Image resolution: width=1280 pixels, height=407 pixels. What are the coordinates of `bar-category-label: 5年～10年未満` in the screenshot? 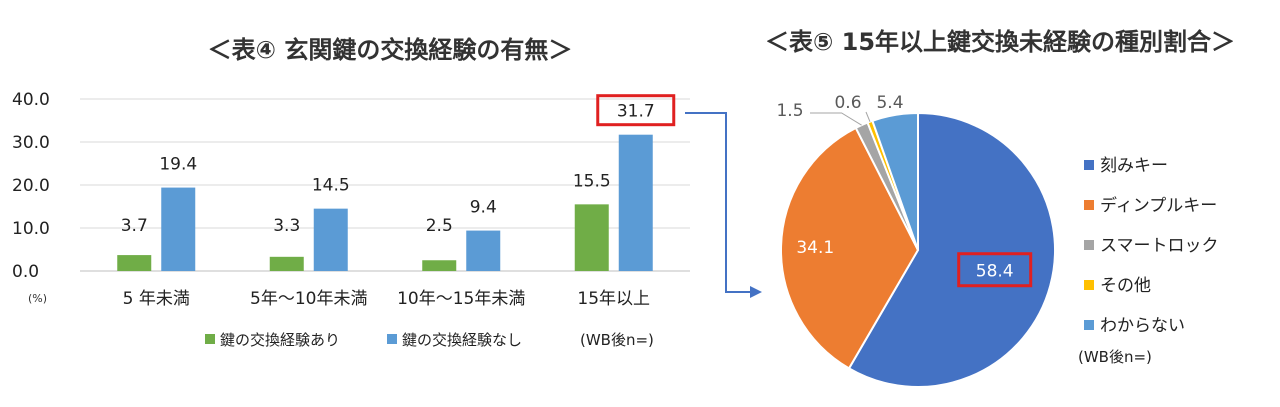 It's located at (308, 299).